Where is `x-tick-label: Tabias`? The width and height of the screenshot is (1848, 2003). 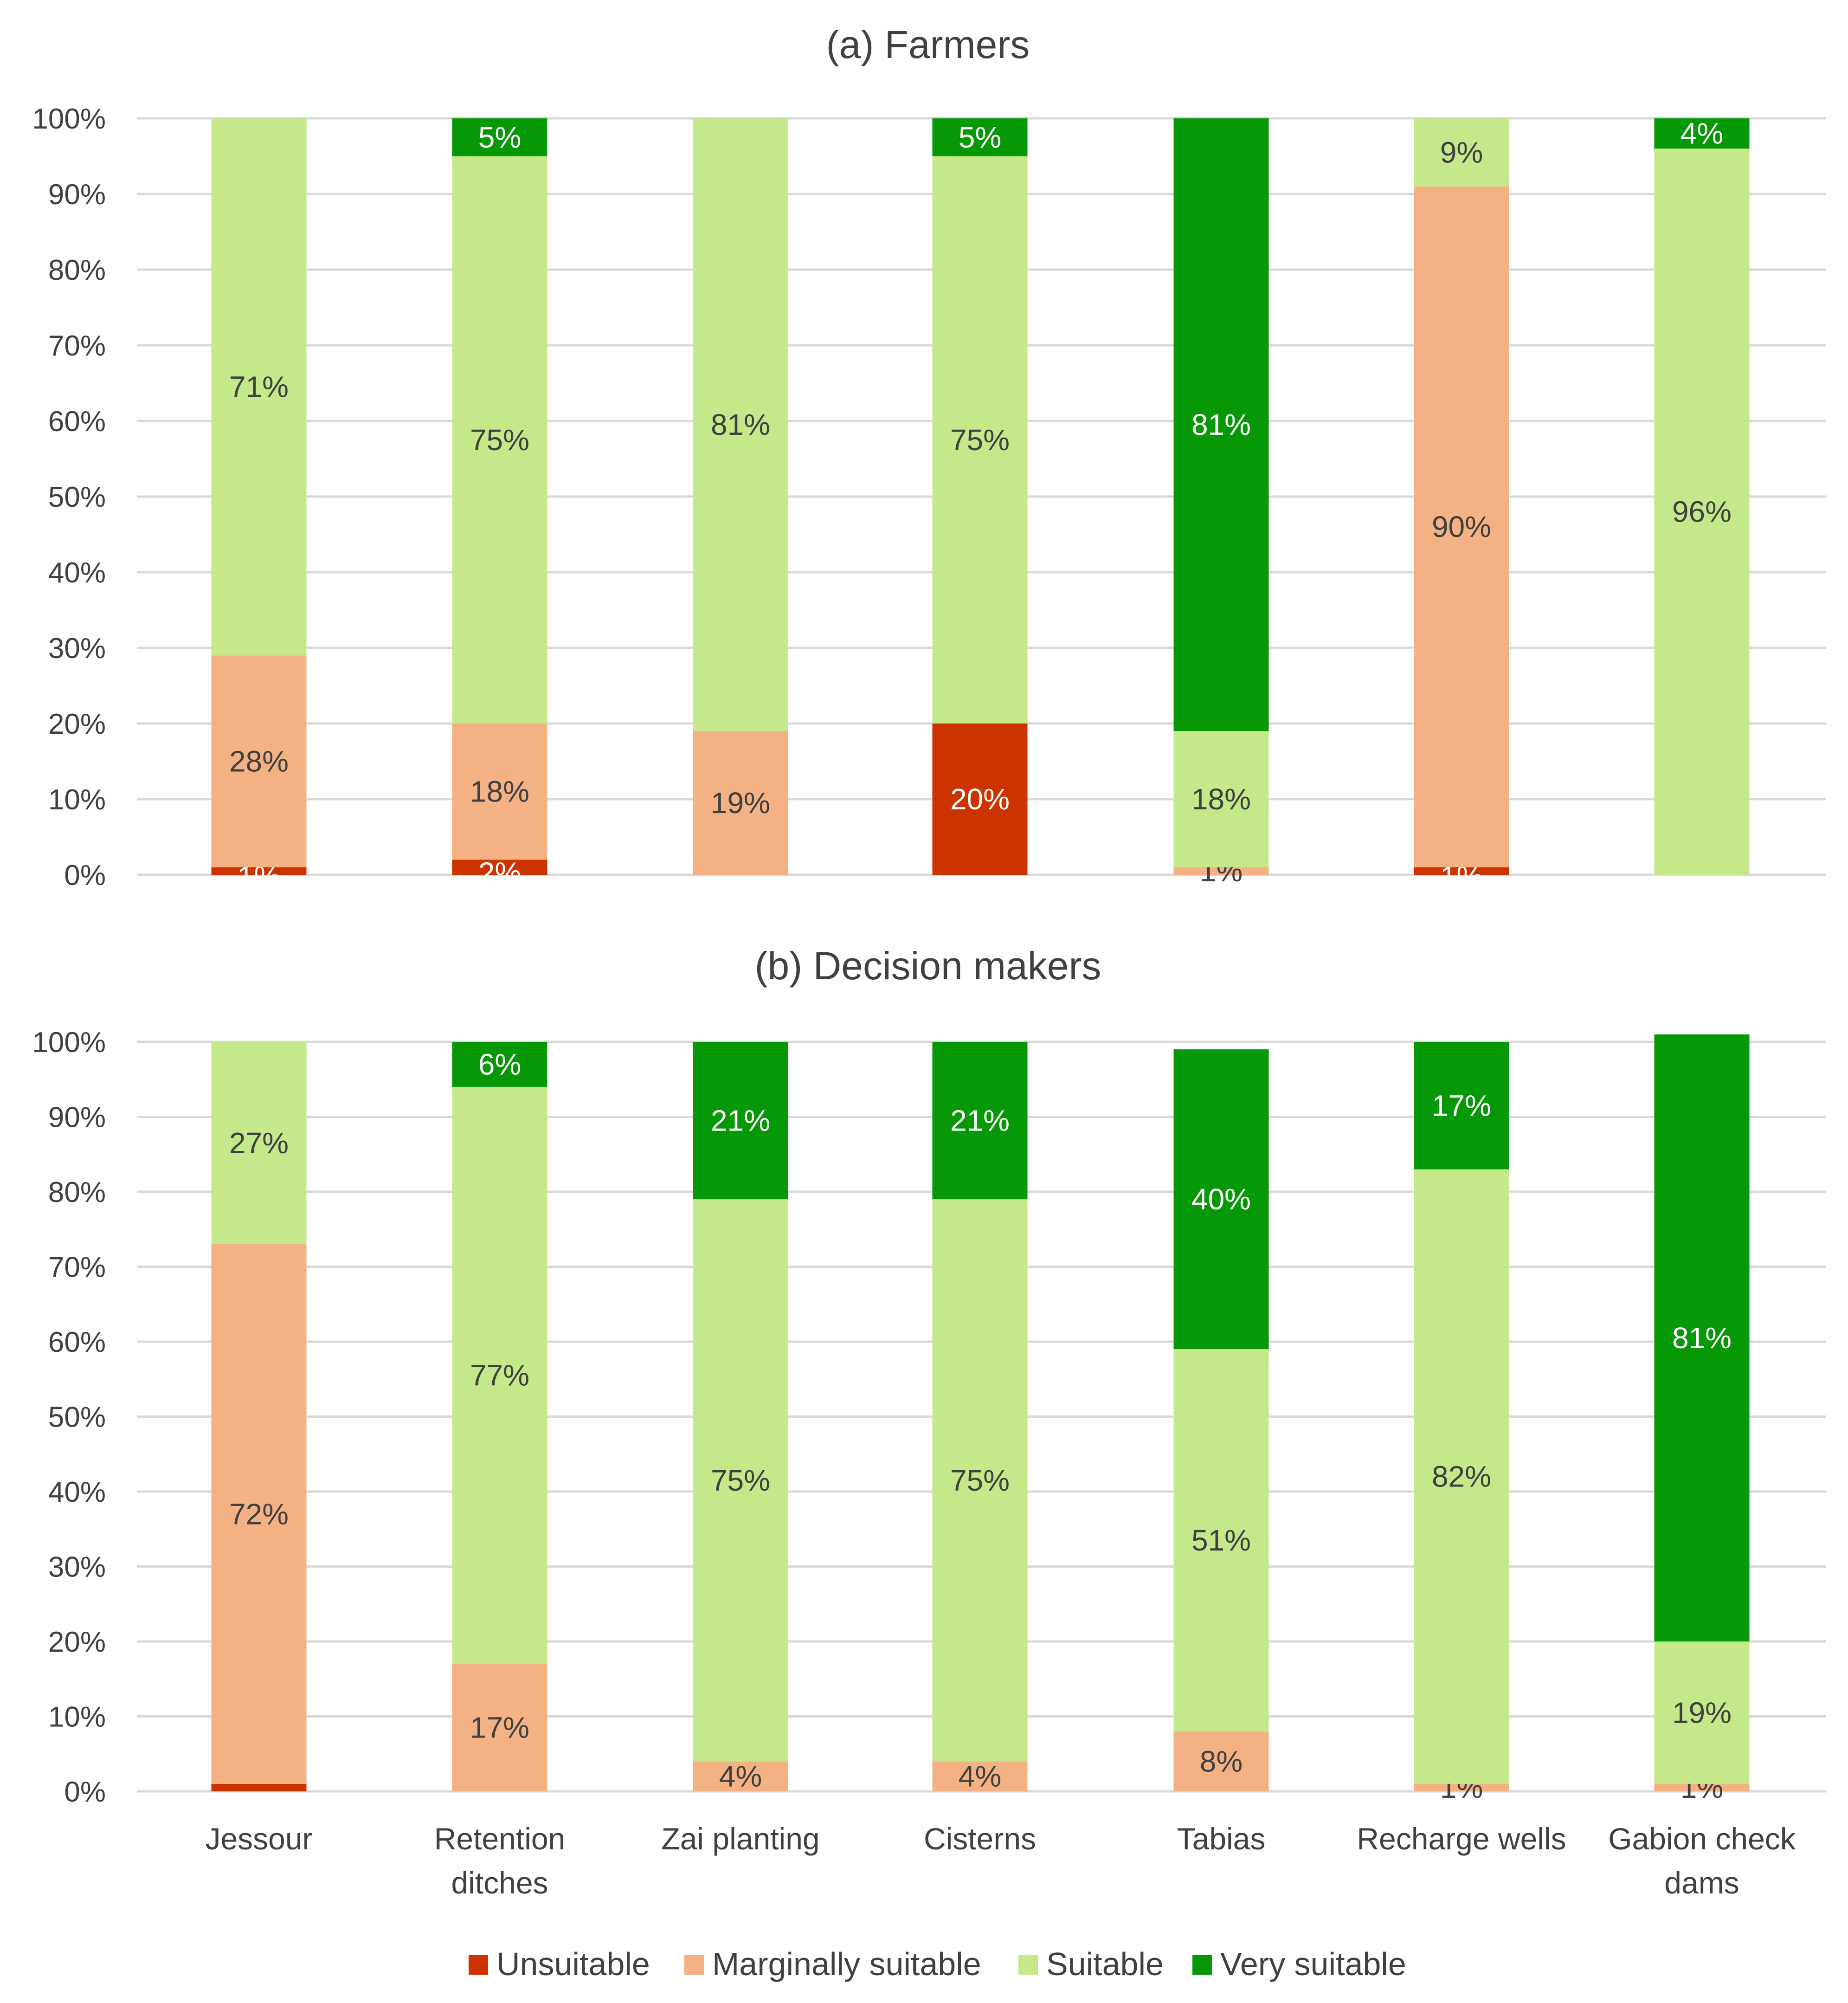 x-tick-label: Tabias is located at coordinates (1221, 1839).